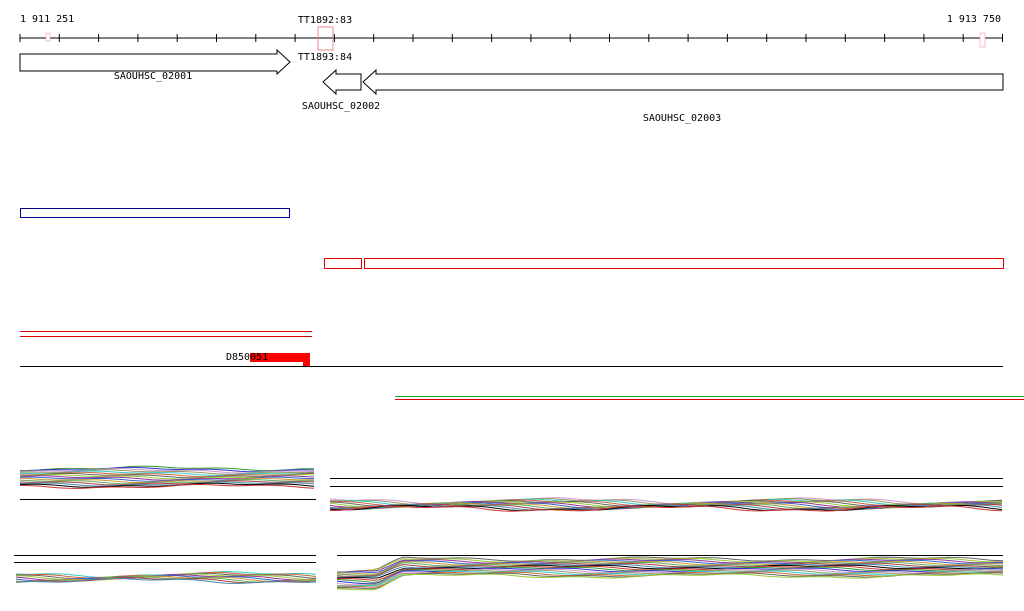  Describe the element at coordinates (47, 19) in the screenshot. I see `ruler-start: 1 911 251` at that location.